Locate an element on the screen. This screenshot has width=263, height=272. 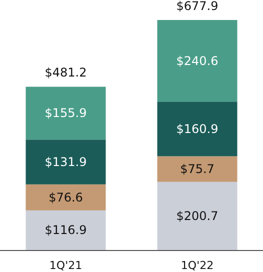
data-label: $155.9 is located at coordinates (65, 113).